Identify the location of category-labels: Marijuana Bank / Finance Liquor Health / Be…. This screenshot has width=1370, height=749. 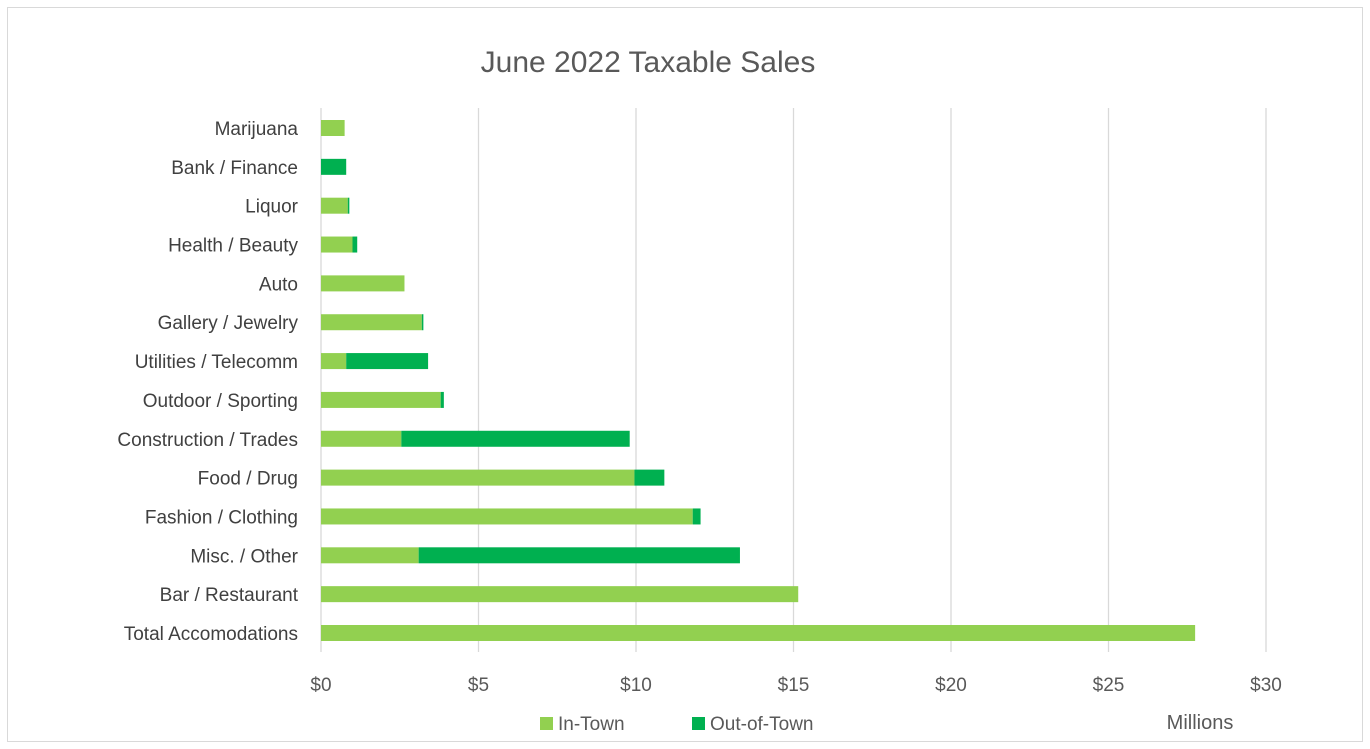
(207, 382).